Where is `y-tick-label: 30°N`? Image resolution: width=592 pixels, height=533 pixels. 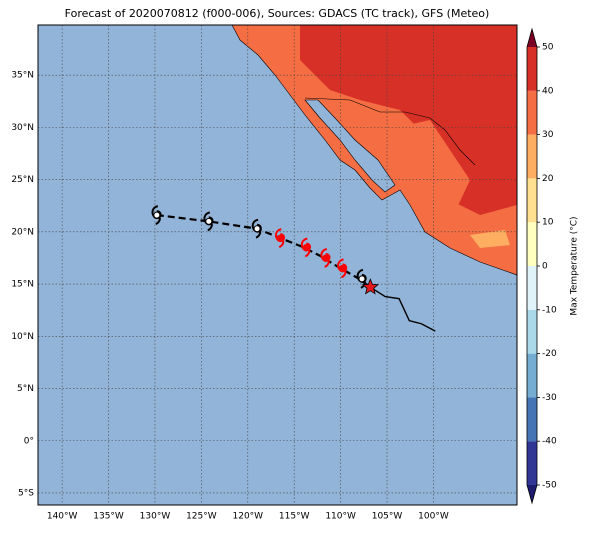 y-tick-label: 30°N is located at coordinates (22, 128).